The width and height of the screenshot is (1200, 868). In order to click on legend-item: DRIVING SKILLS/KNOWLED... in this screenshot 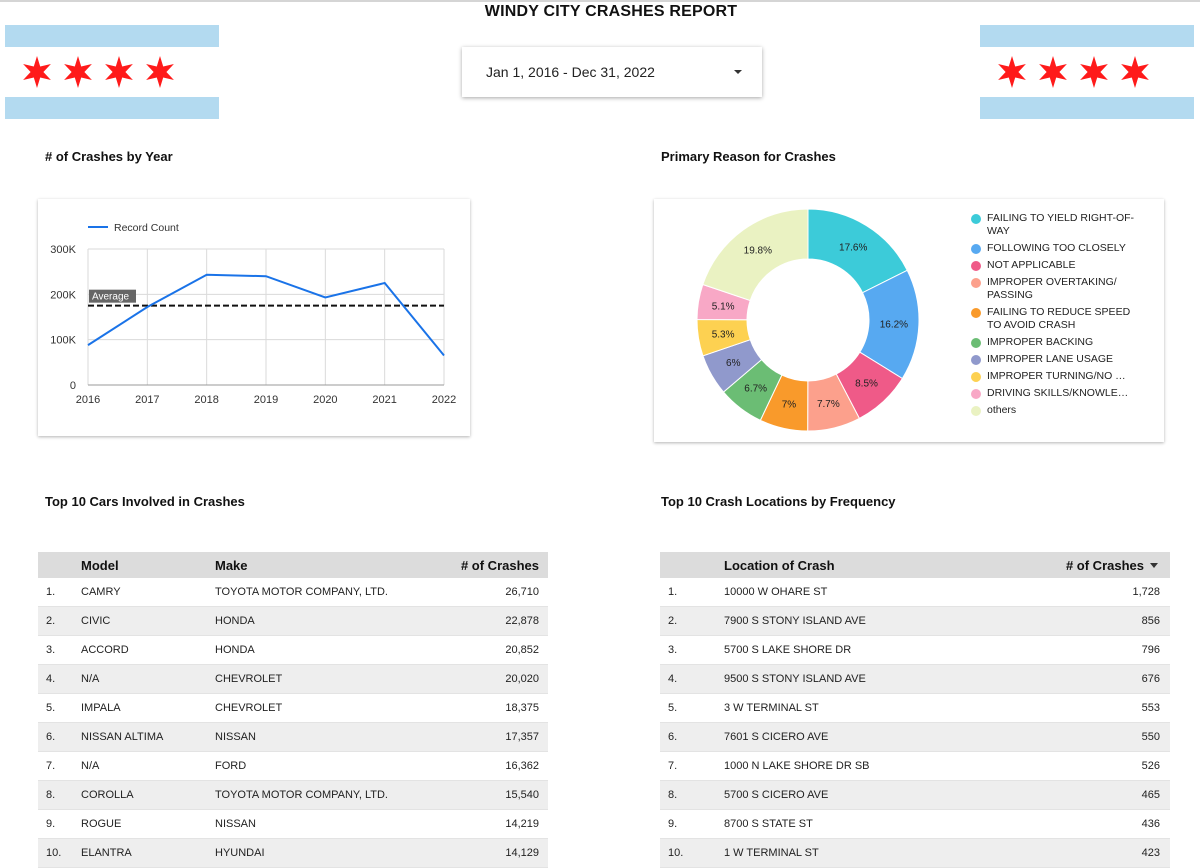, I will do `click(1056, 393)`.